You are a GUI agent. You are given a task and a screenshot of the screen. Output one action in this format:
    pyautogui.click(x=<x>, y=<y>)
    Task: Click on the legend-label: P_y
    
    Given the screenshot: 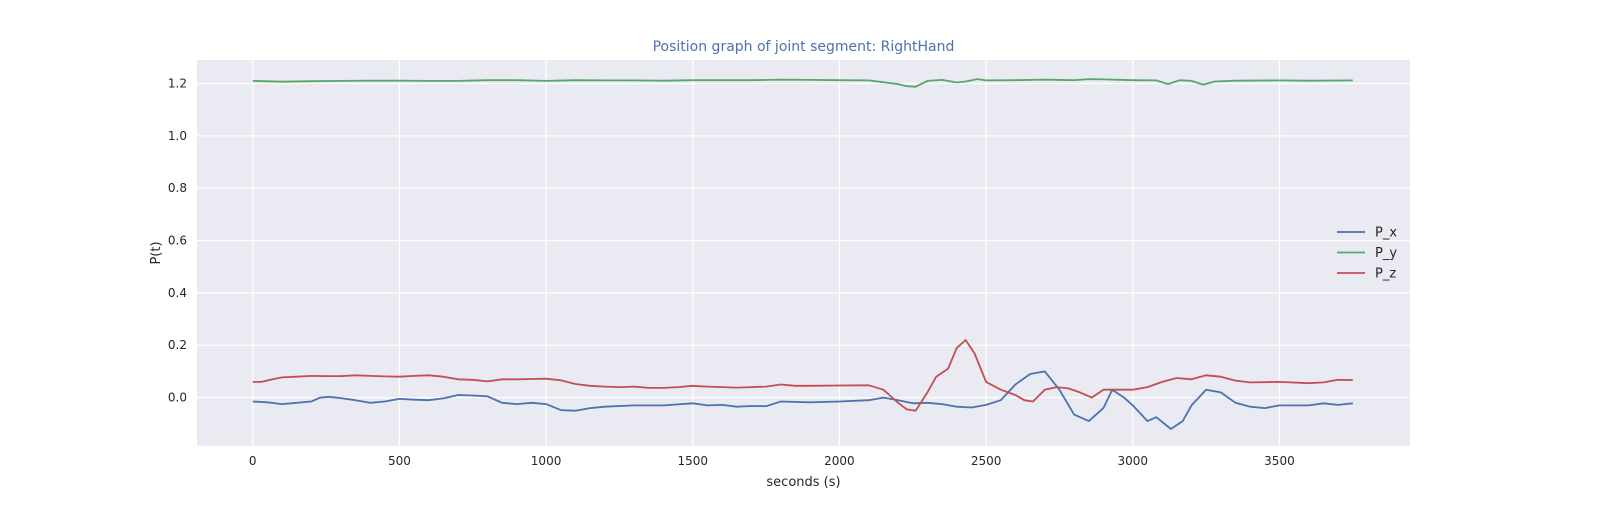 What is the action you would take?
    pyautogui.click(x=1386, y=253)
    